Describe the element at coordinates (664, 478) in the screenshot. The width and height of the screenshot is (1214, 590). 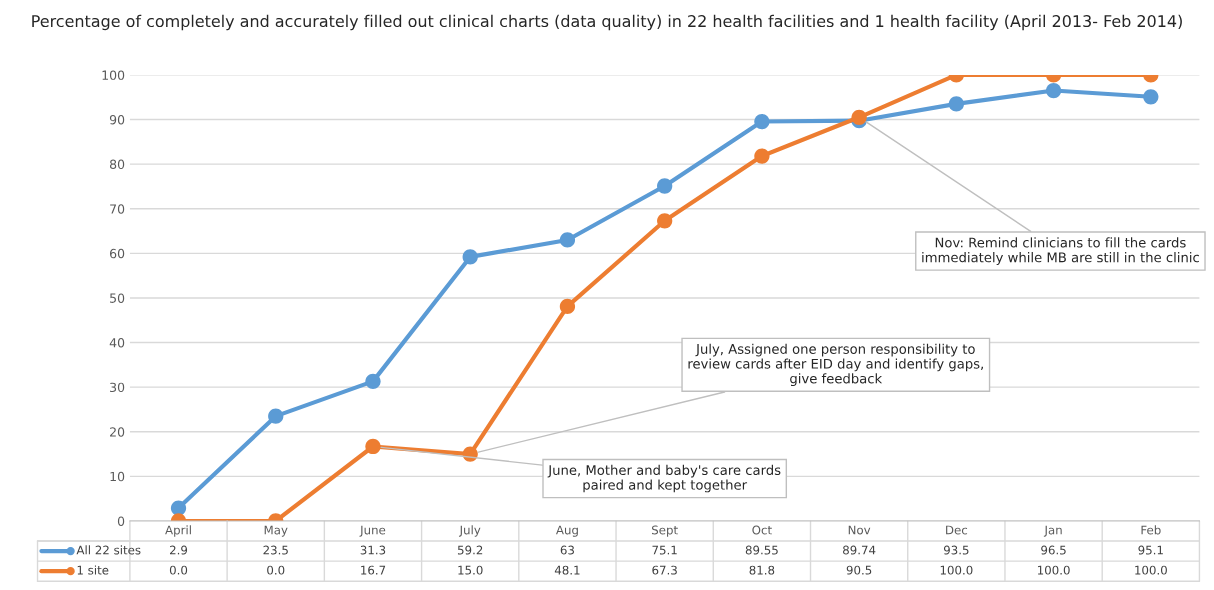
I see `annotation: June, Mother and baby's care cards paired and kept together` at that location.